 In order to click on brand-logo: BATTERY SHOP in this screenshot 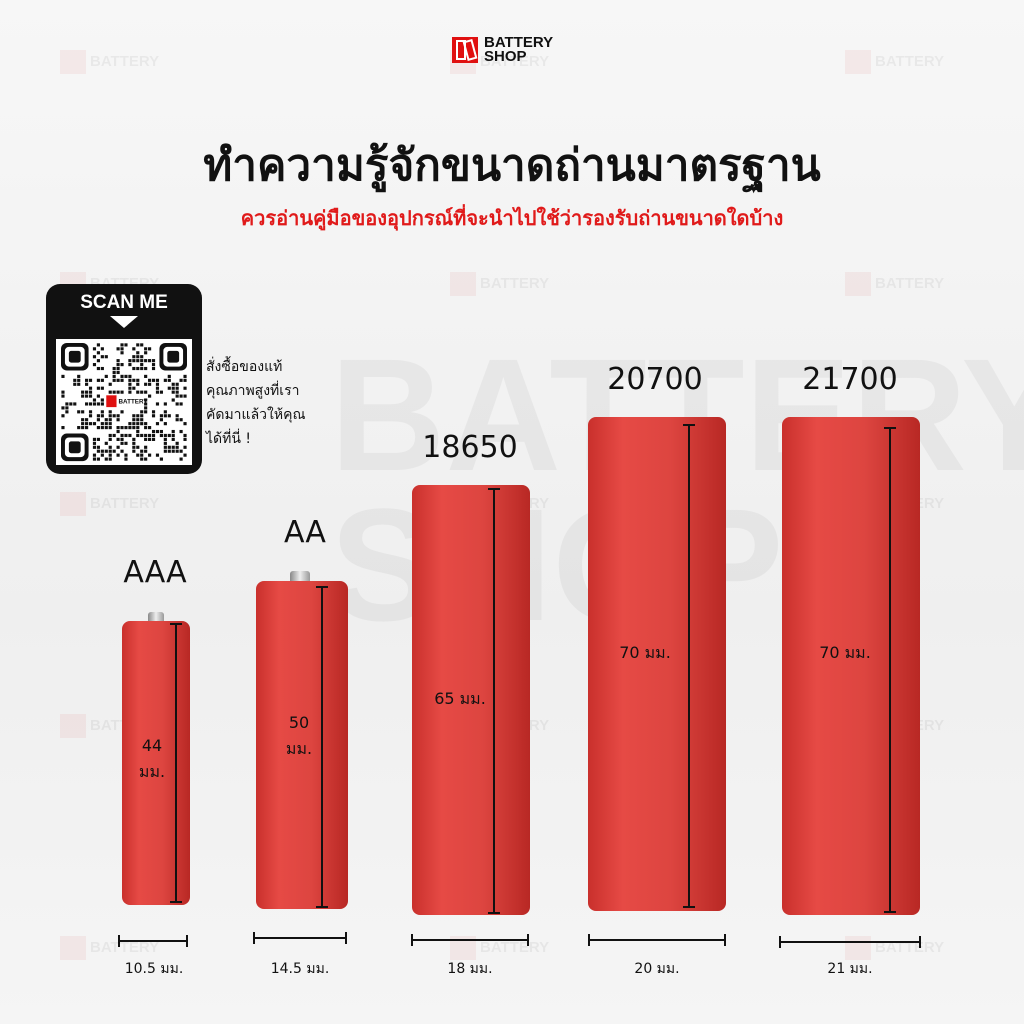, I will do `click(503, 49)`.